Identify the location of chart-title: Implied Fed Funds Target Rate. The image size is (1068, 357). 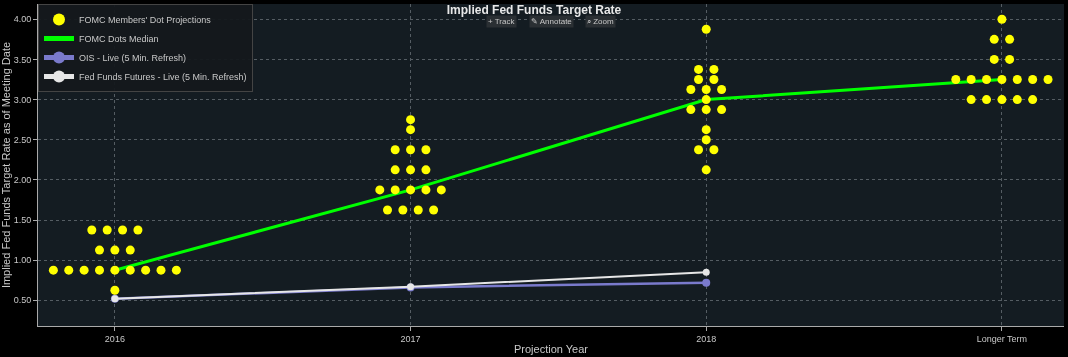
(534, 9).